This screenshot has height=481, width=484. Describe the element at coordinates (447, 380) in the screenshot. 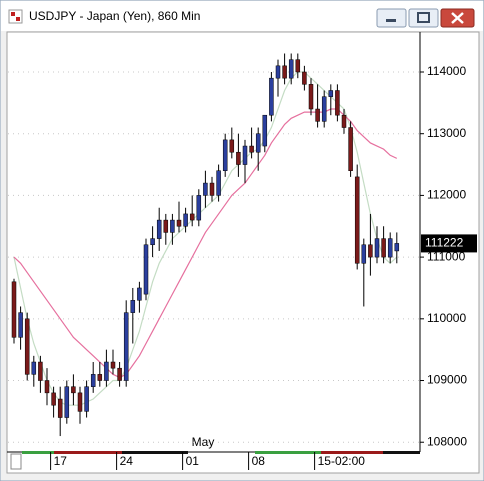

I see `y-tick-label: 109000` at that location.